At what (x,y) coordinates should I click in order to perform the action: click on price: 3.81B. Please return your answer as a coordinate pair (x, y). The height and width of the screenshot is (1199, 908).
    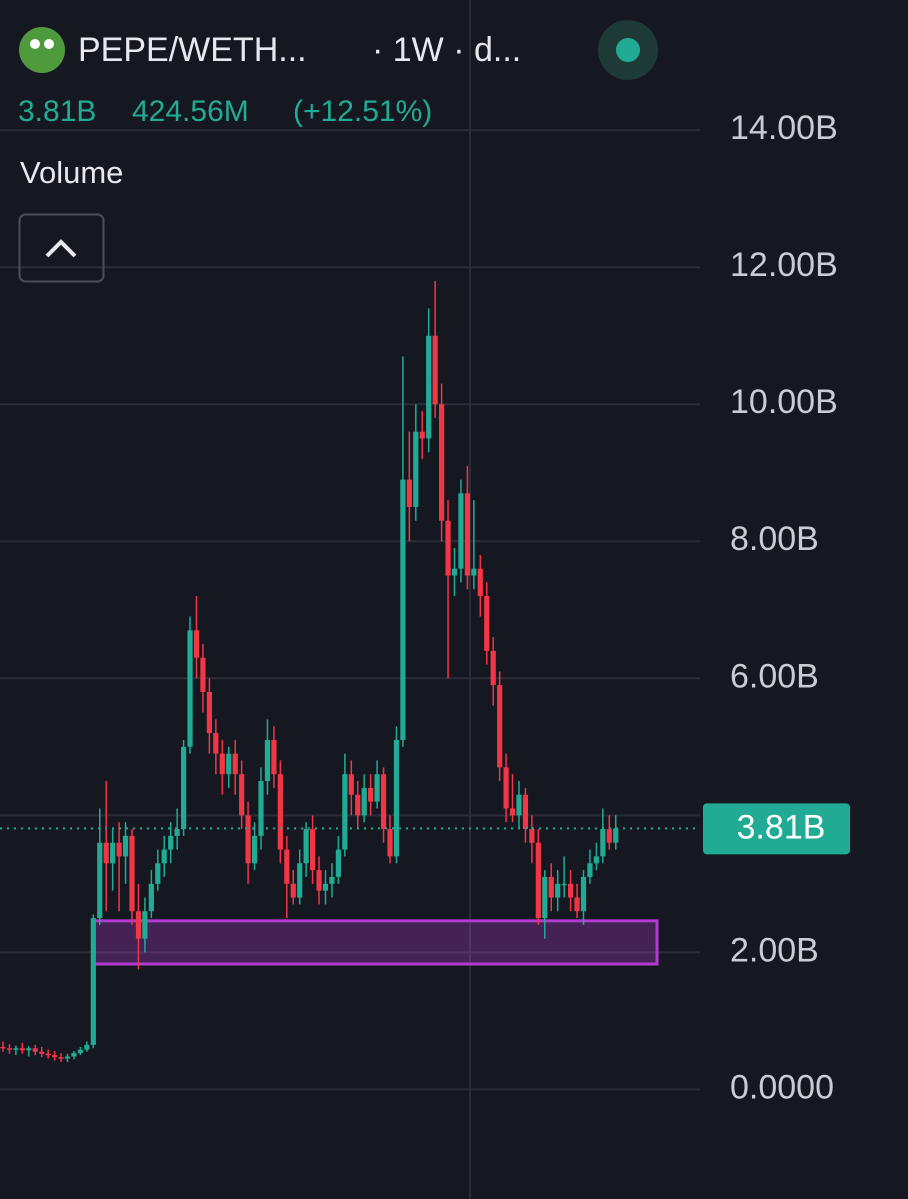
    Looking at the image, I should click on (57, 111).